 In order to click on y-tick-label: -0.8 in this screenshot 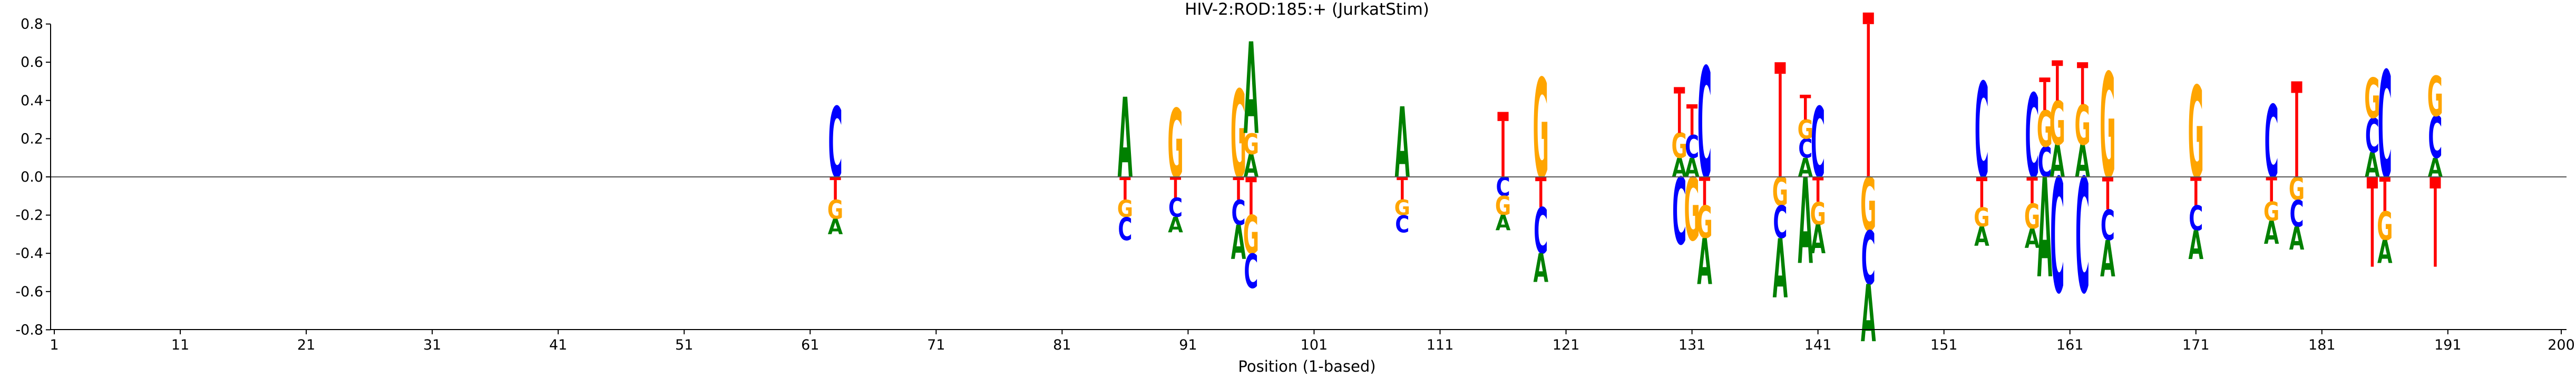, I will do `click(29, 330)`.